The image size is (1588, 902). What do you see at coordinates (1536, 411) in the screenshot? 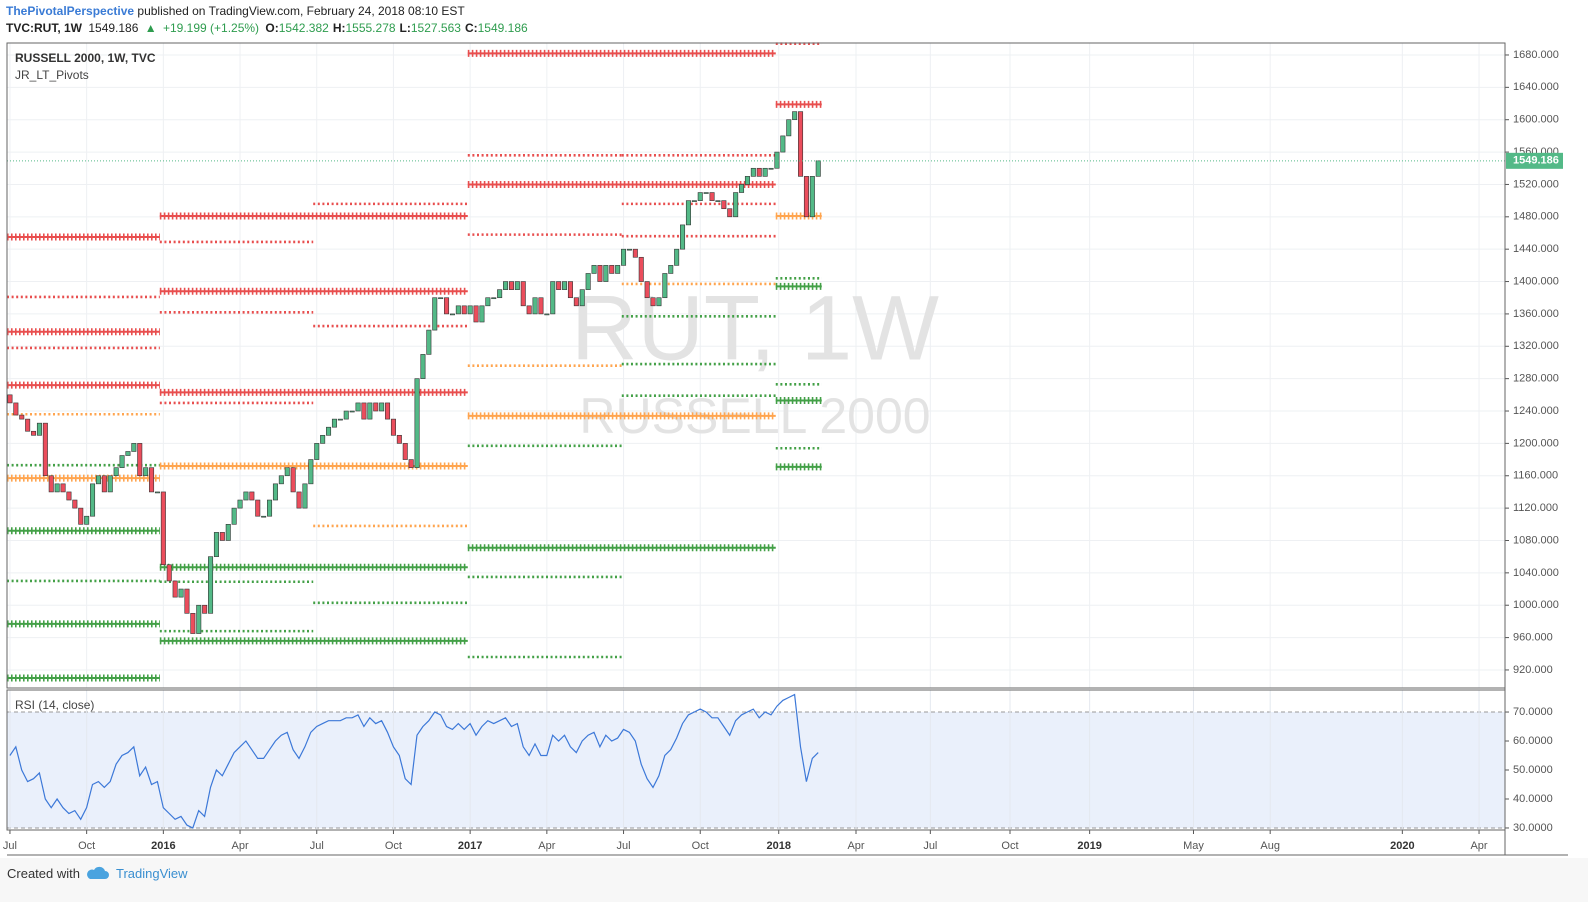
I see `y-tick-label: 1240.000` at bounding box center [1536, 411].